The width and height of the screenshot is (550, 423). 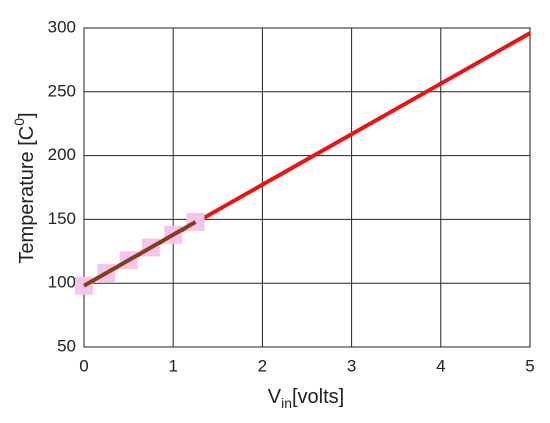 I want to click on x-tick-label: 5, so click(x=529, y=365).